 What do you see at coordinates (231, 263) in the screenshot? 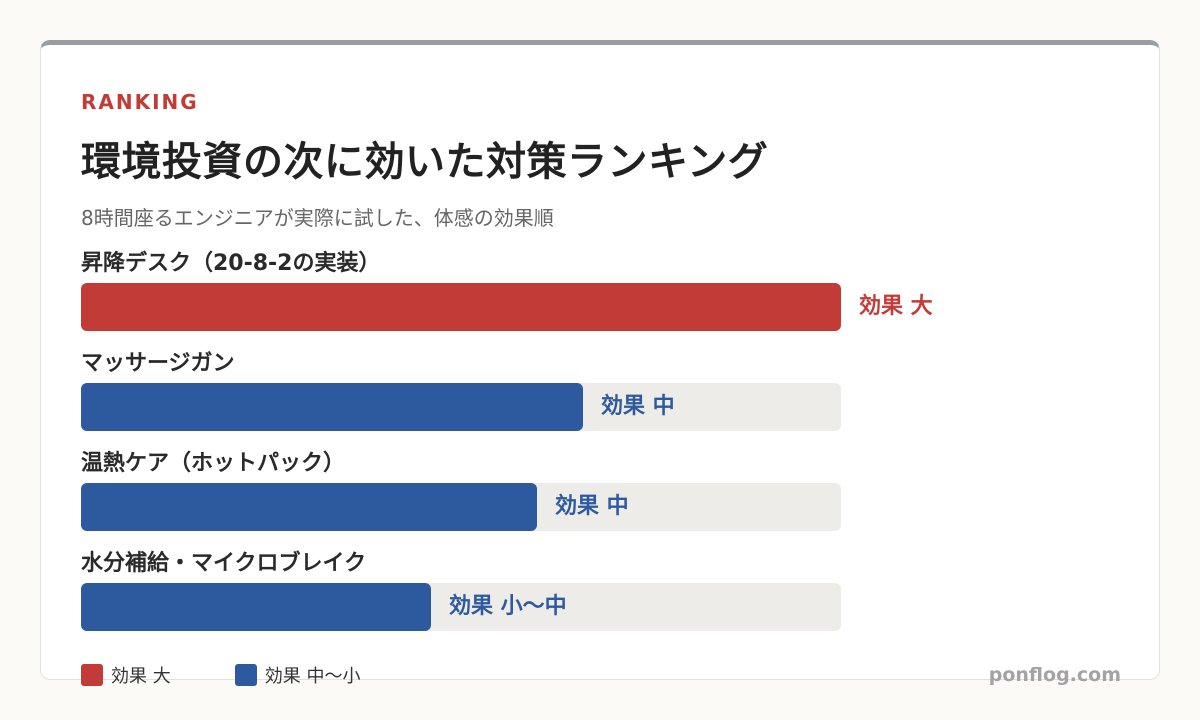
I see `bar-category-label: 昇降デスク（20-8-2の実装）` at bounding box center [231, 263].